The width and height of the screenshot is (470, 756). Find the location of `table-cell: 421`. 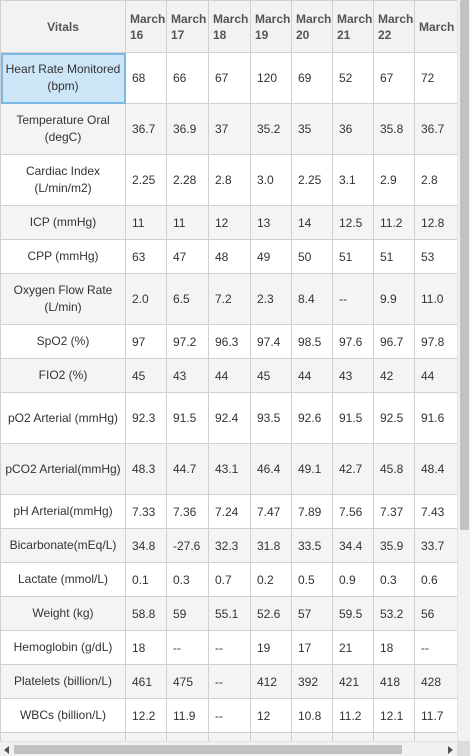

table-cell: 421 is located at coordinates (353, 681).